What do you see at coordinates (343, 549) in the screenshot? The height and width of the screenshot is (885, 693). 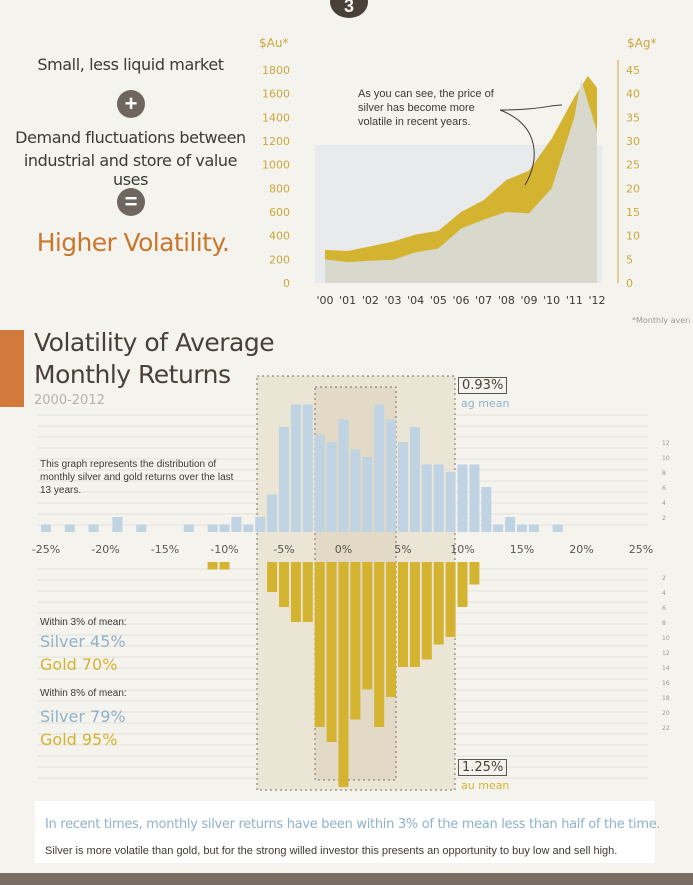 I see `x-tick-label: 0%` at bounding box center [343, 549].